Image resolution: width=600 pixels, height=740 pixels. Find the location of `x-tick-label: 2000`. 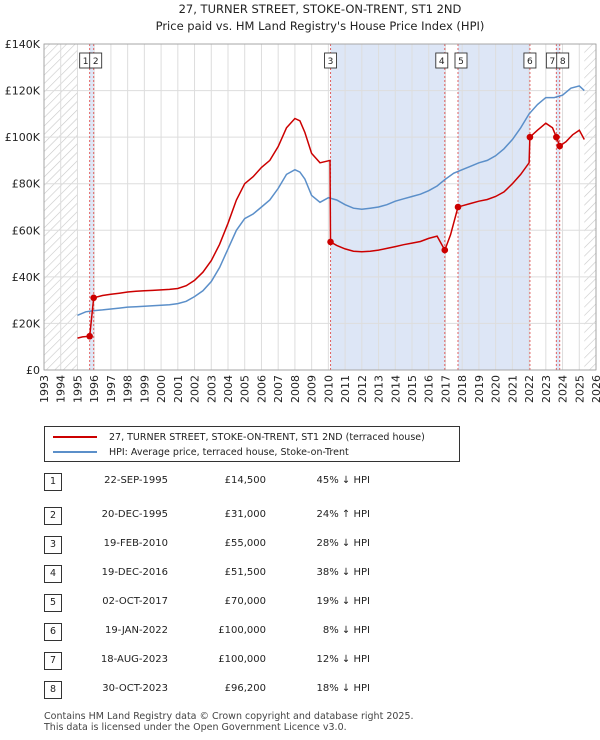

x-tick-label: 2000 is located at coordinates (161, 389).